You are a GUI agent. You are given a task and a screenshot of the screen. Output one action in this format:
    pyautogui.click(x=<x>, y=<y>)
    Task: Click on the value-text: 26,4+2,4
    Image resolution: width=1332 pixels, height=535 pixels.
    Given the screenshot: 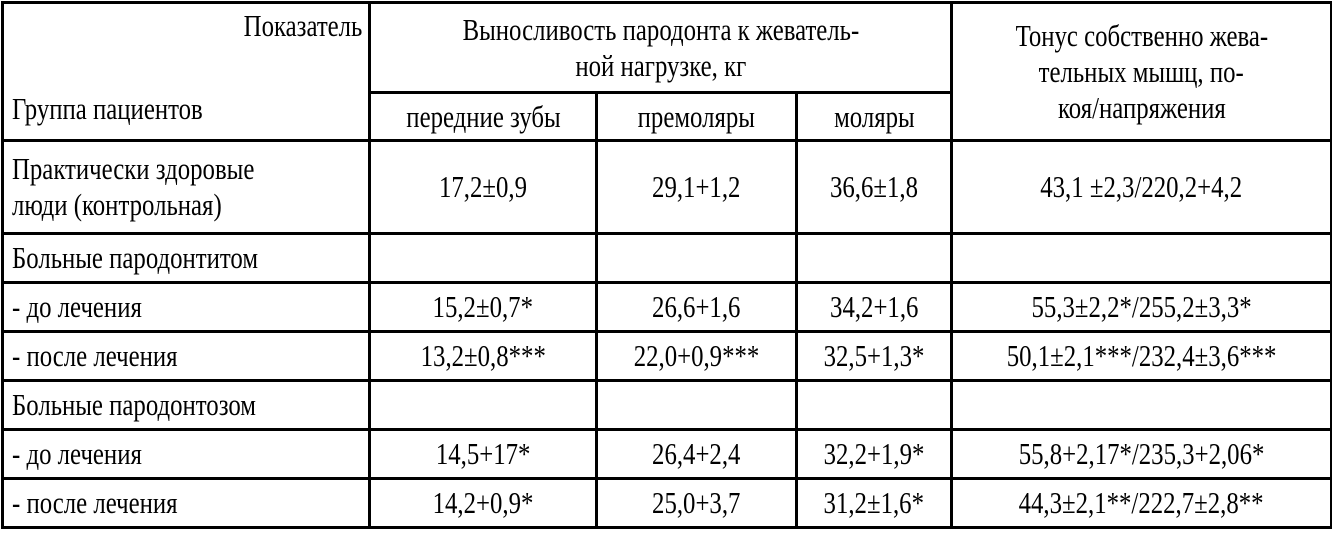 What is the action you would take?
    pyautogui.click(x=696, y=453)
    